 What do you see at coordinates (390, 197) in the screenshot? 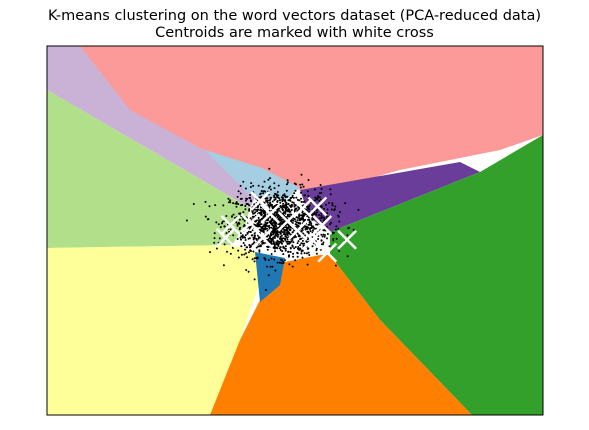
I see `region-purple` at bounding box center [390, 197].